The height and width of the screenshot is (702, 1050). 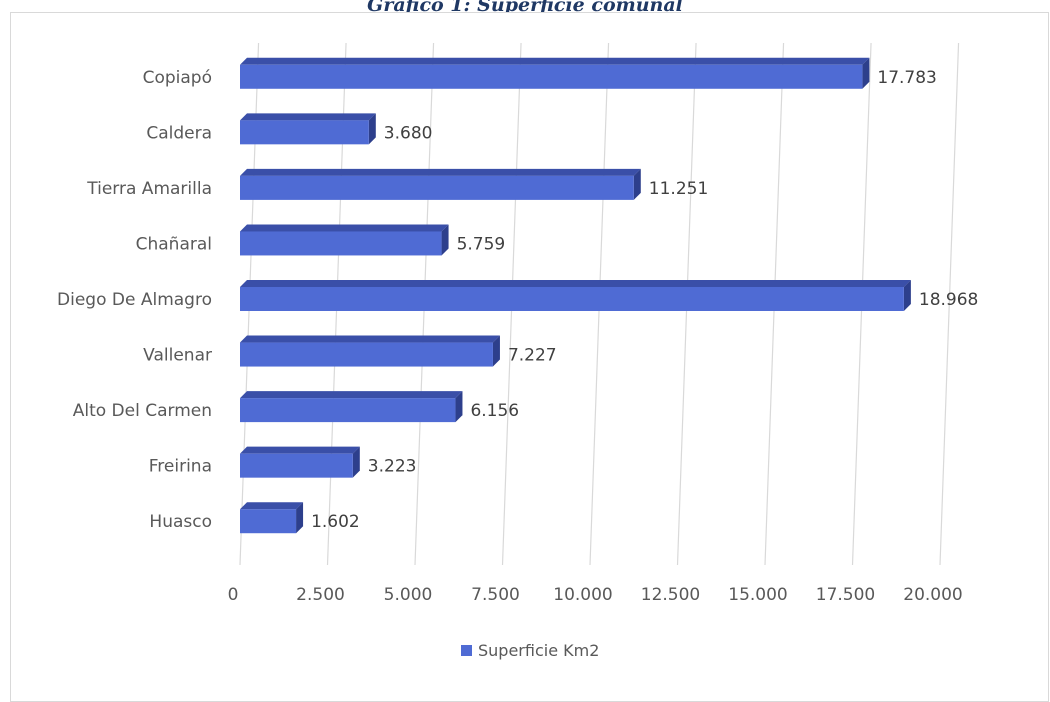 I want to click on x-tick-label: 12.500, so click(x=670, y=595).